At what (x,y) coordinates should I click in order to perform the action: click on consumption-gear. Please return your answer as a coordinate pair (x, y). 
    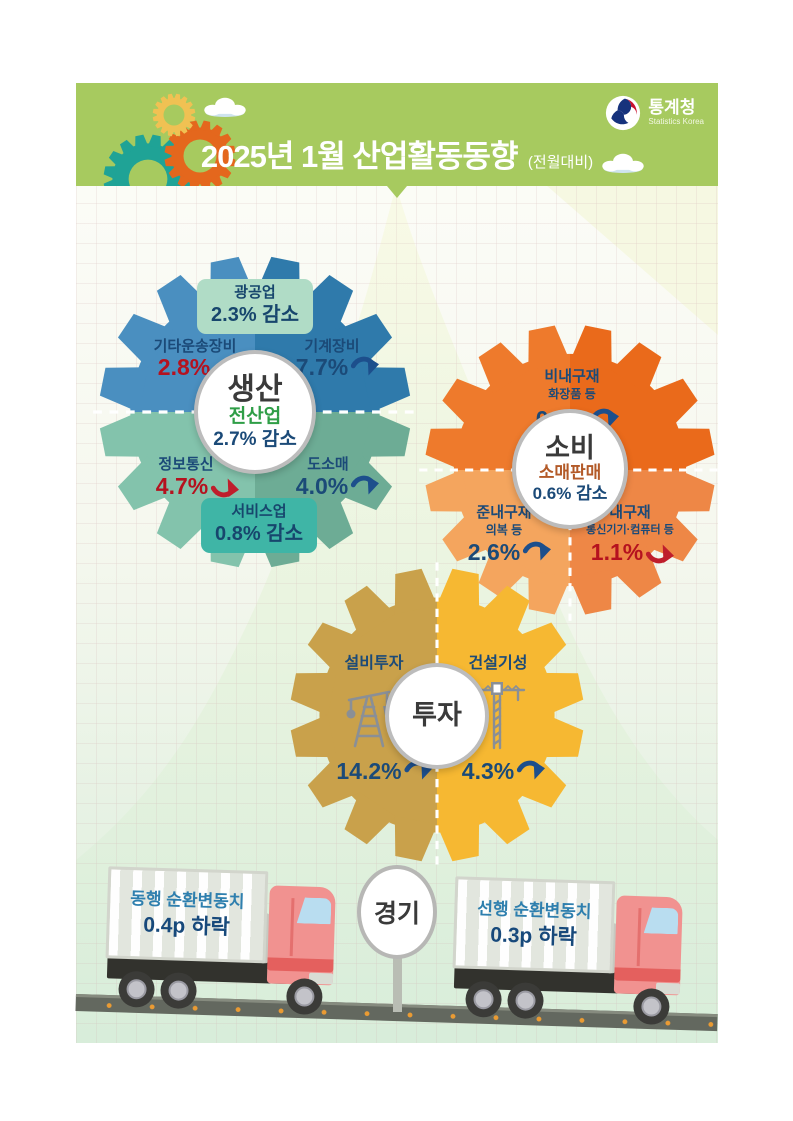
    Looking at the image, I should click on (570, 472).